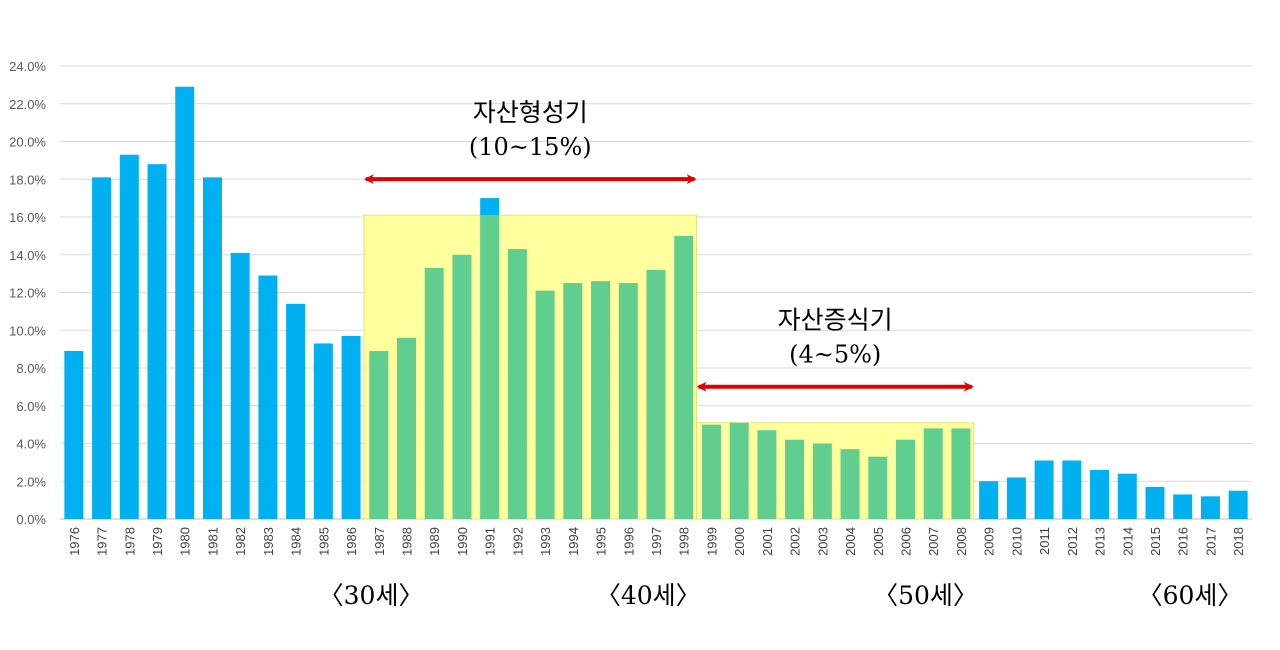 This screenshot has width=1280, height=650. Describe the element at coordinates (31, 406) in the screenshot. I see `y-tick-label: 6.0%` at that location.